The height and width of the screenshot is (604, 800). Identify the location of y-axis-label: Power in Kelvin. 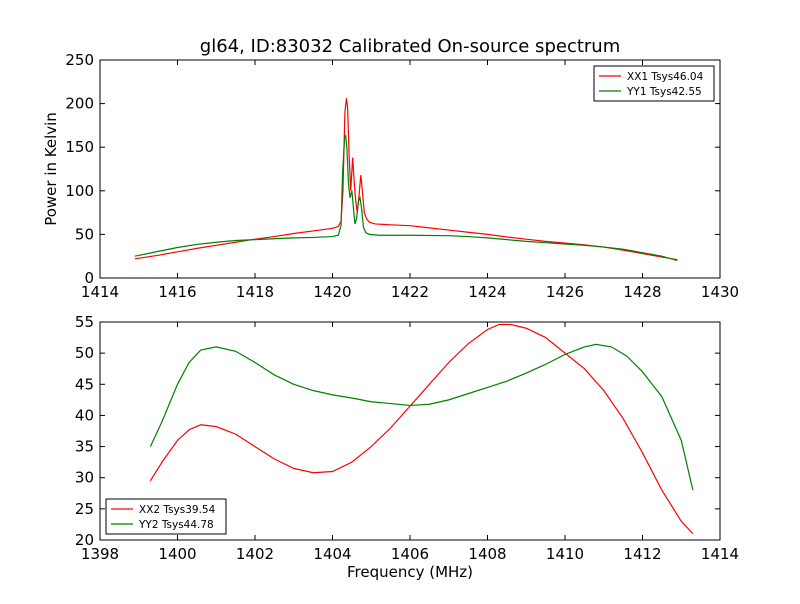
(51, 169).